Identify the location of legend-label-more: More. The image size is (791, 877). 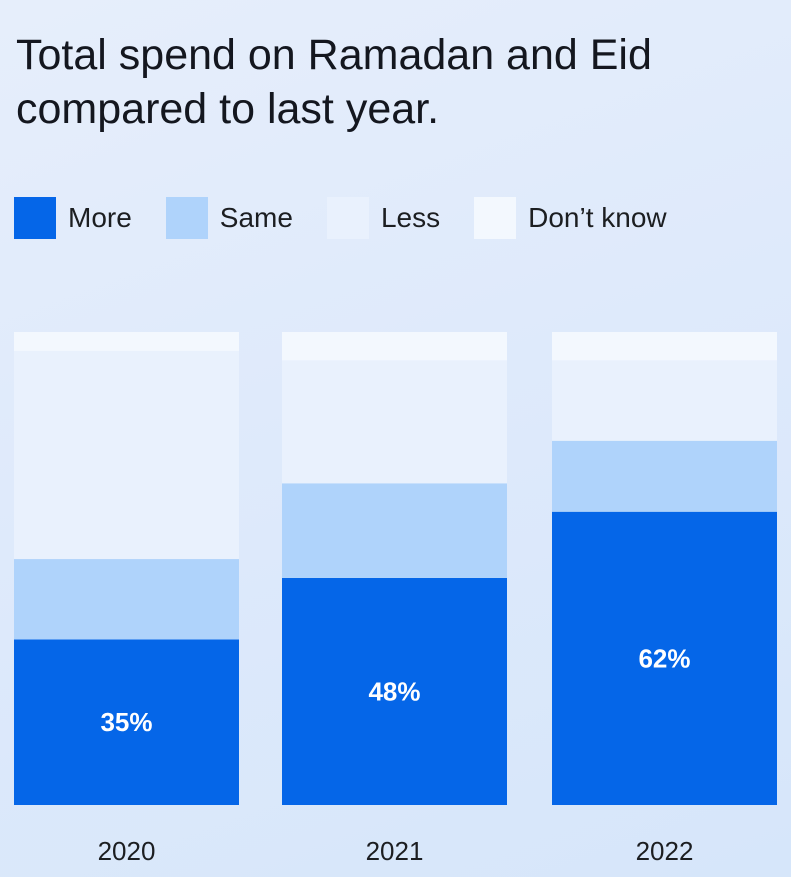
(100, 217).